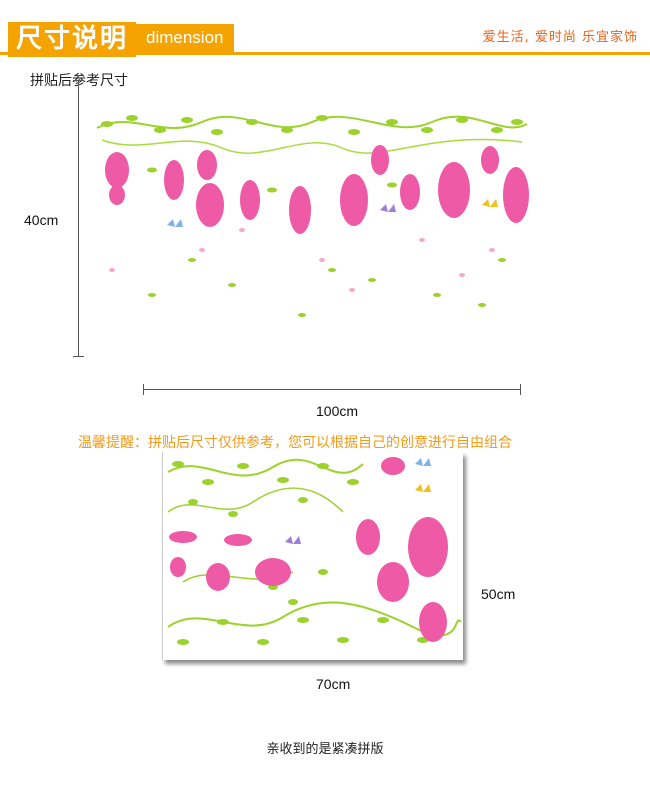  What do you see at coordinates (143, 389) in the screenshot?
I see `width-dimension-cap-left` at bounding box center [143, 389].